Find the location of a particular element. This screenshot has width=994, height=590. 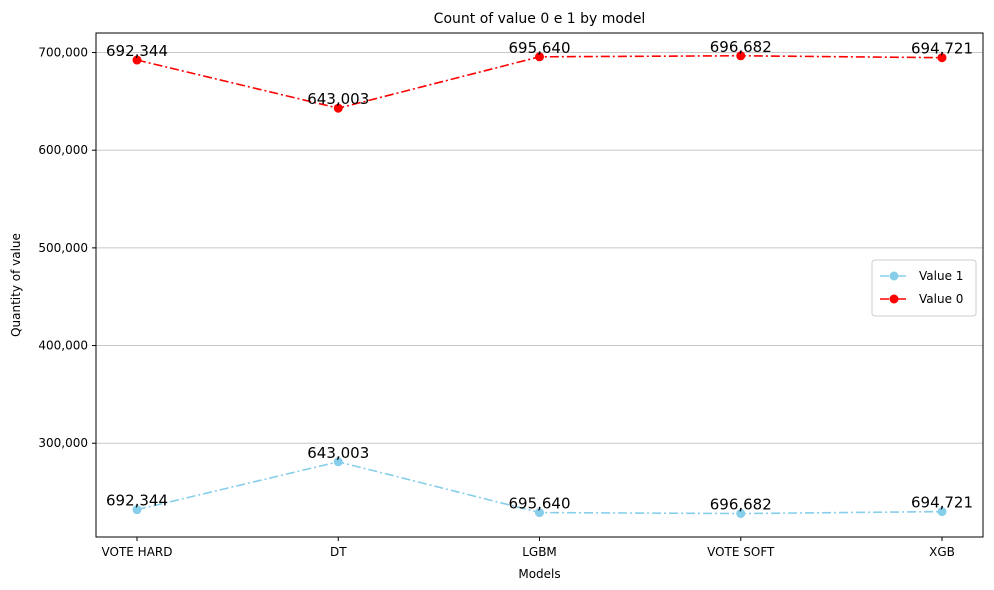

x-tick-label: XGB is located at coordinates (942, 552).